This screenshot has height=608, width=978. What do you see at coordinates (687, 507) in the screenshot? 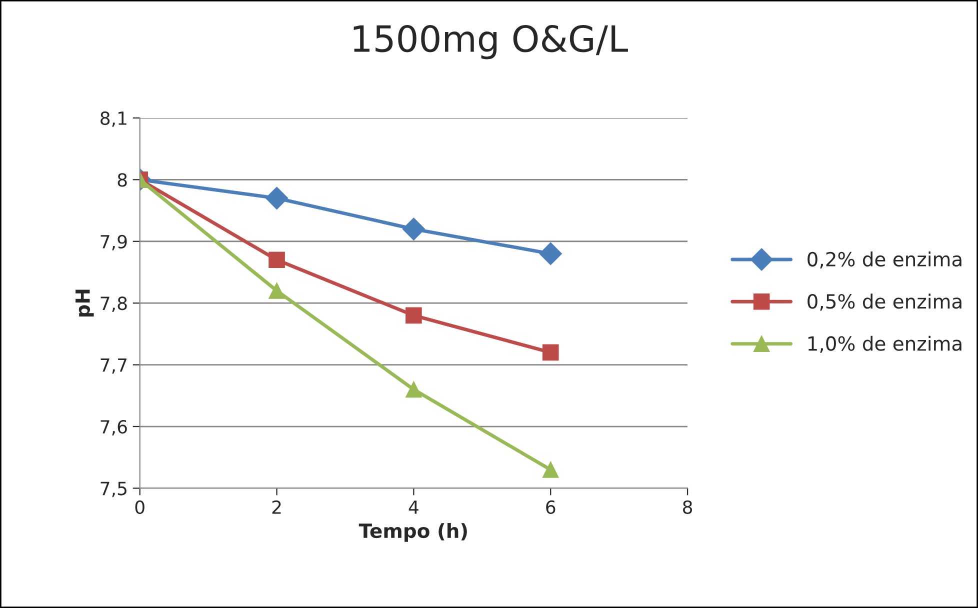
I see `x-tick-label: 8` at bounding box center [687, 507].